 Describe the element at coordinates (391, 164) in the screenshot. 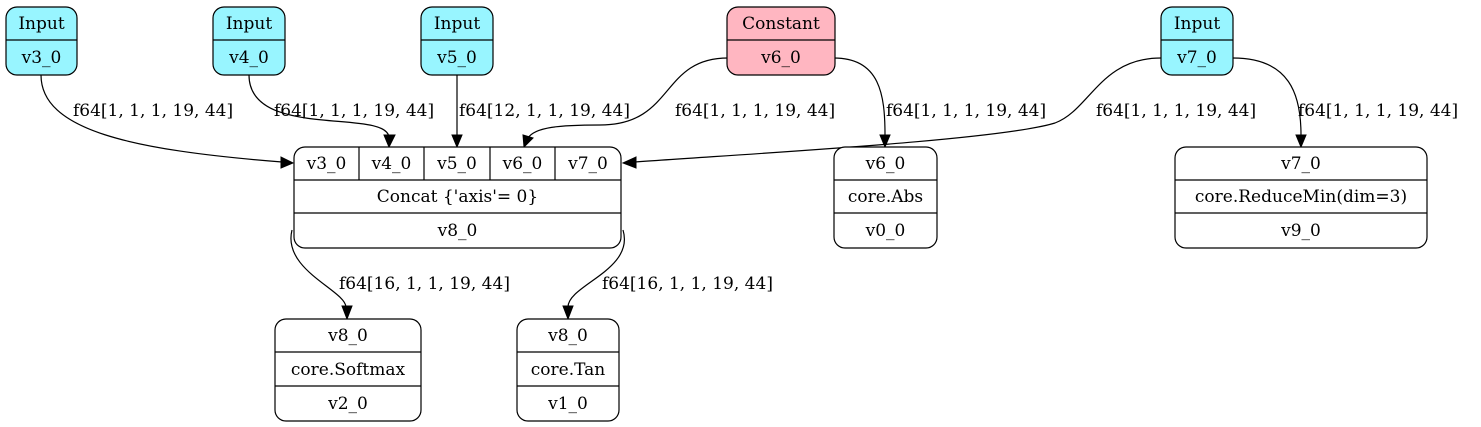

I see `concat-port-label: v4_0` at that location.